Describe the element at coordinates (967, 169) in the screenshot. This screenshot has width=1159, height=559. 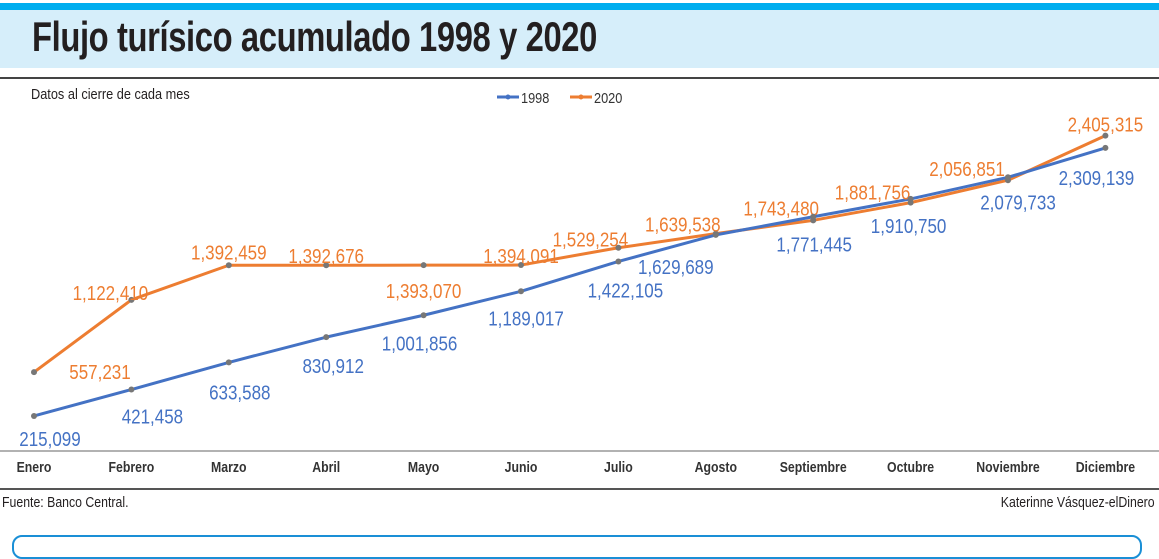
I see `data-label-2020: 2,056,851` at that location.